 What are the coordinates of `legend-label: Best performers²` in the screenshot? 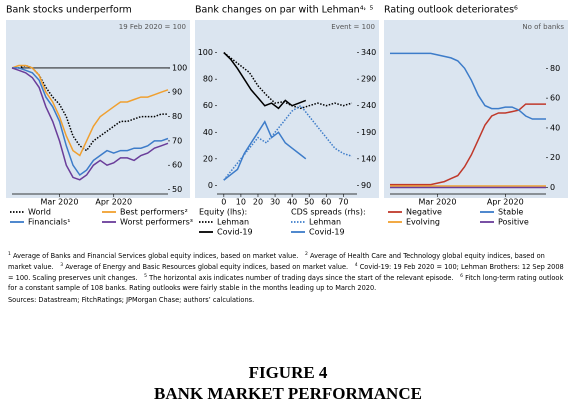 It's located at (154, 212).